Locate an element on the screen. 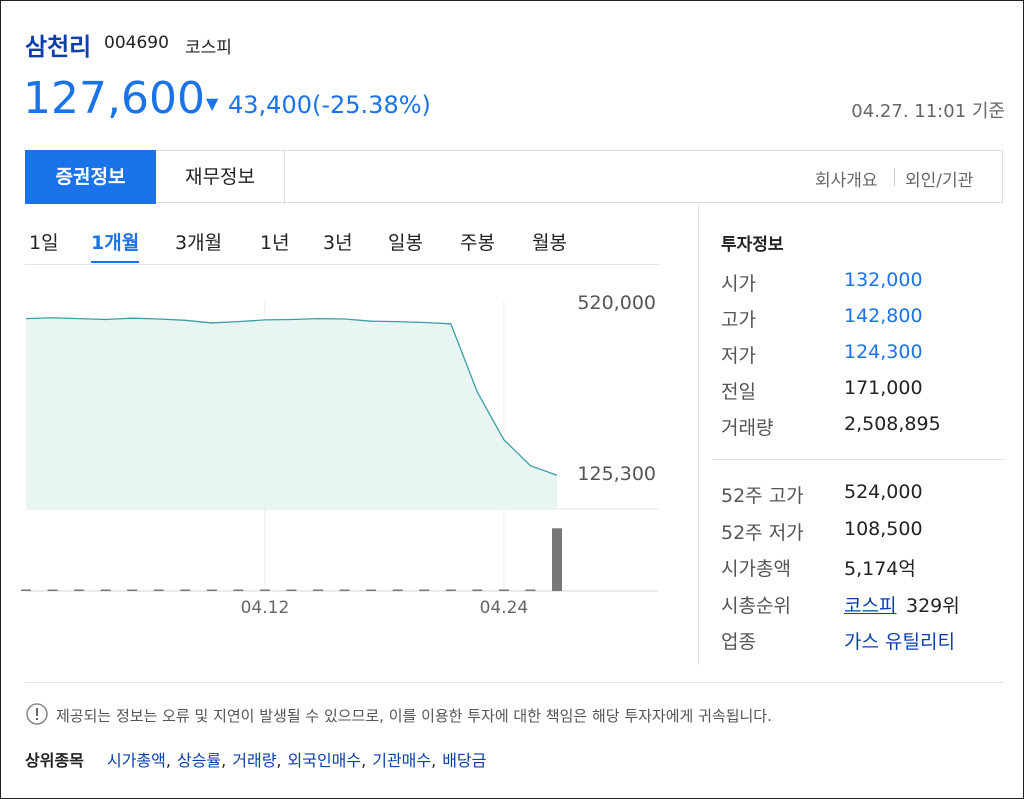  change-arrow: ▼ is located at coordinates (212, 103).